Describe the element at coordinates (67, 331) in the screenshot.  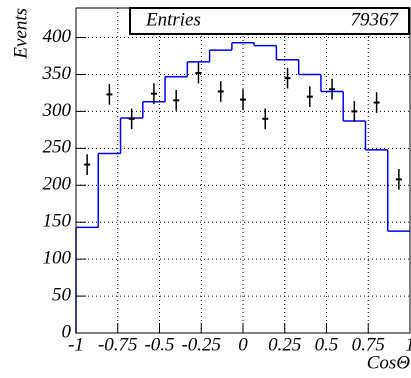
I see `y-tick-label: 0` at that location.